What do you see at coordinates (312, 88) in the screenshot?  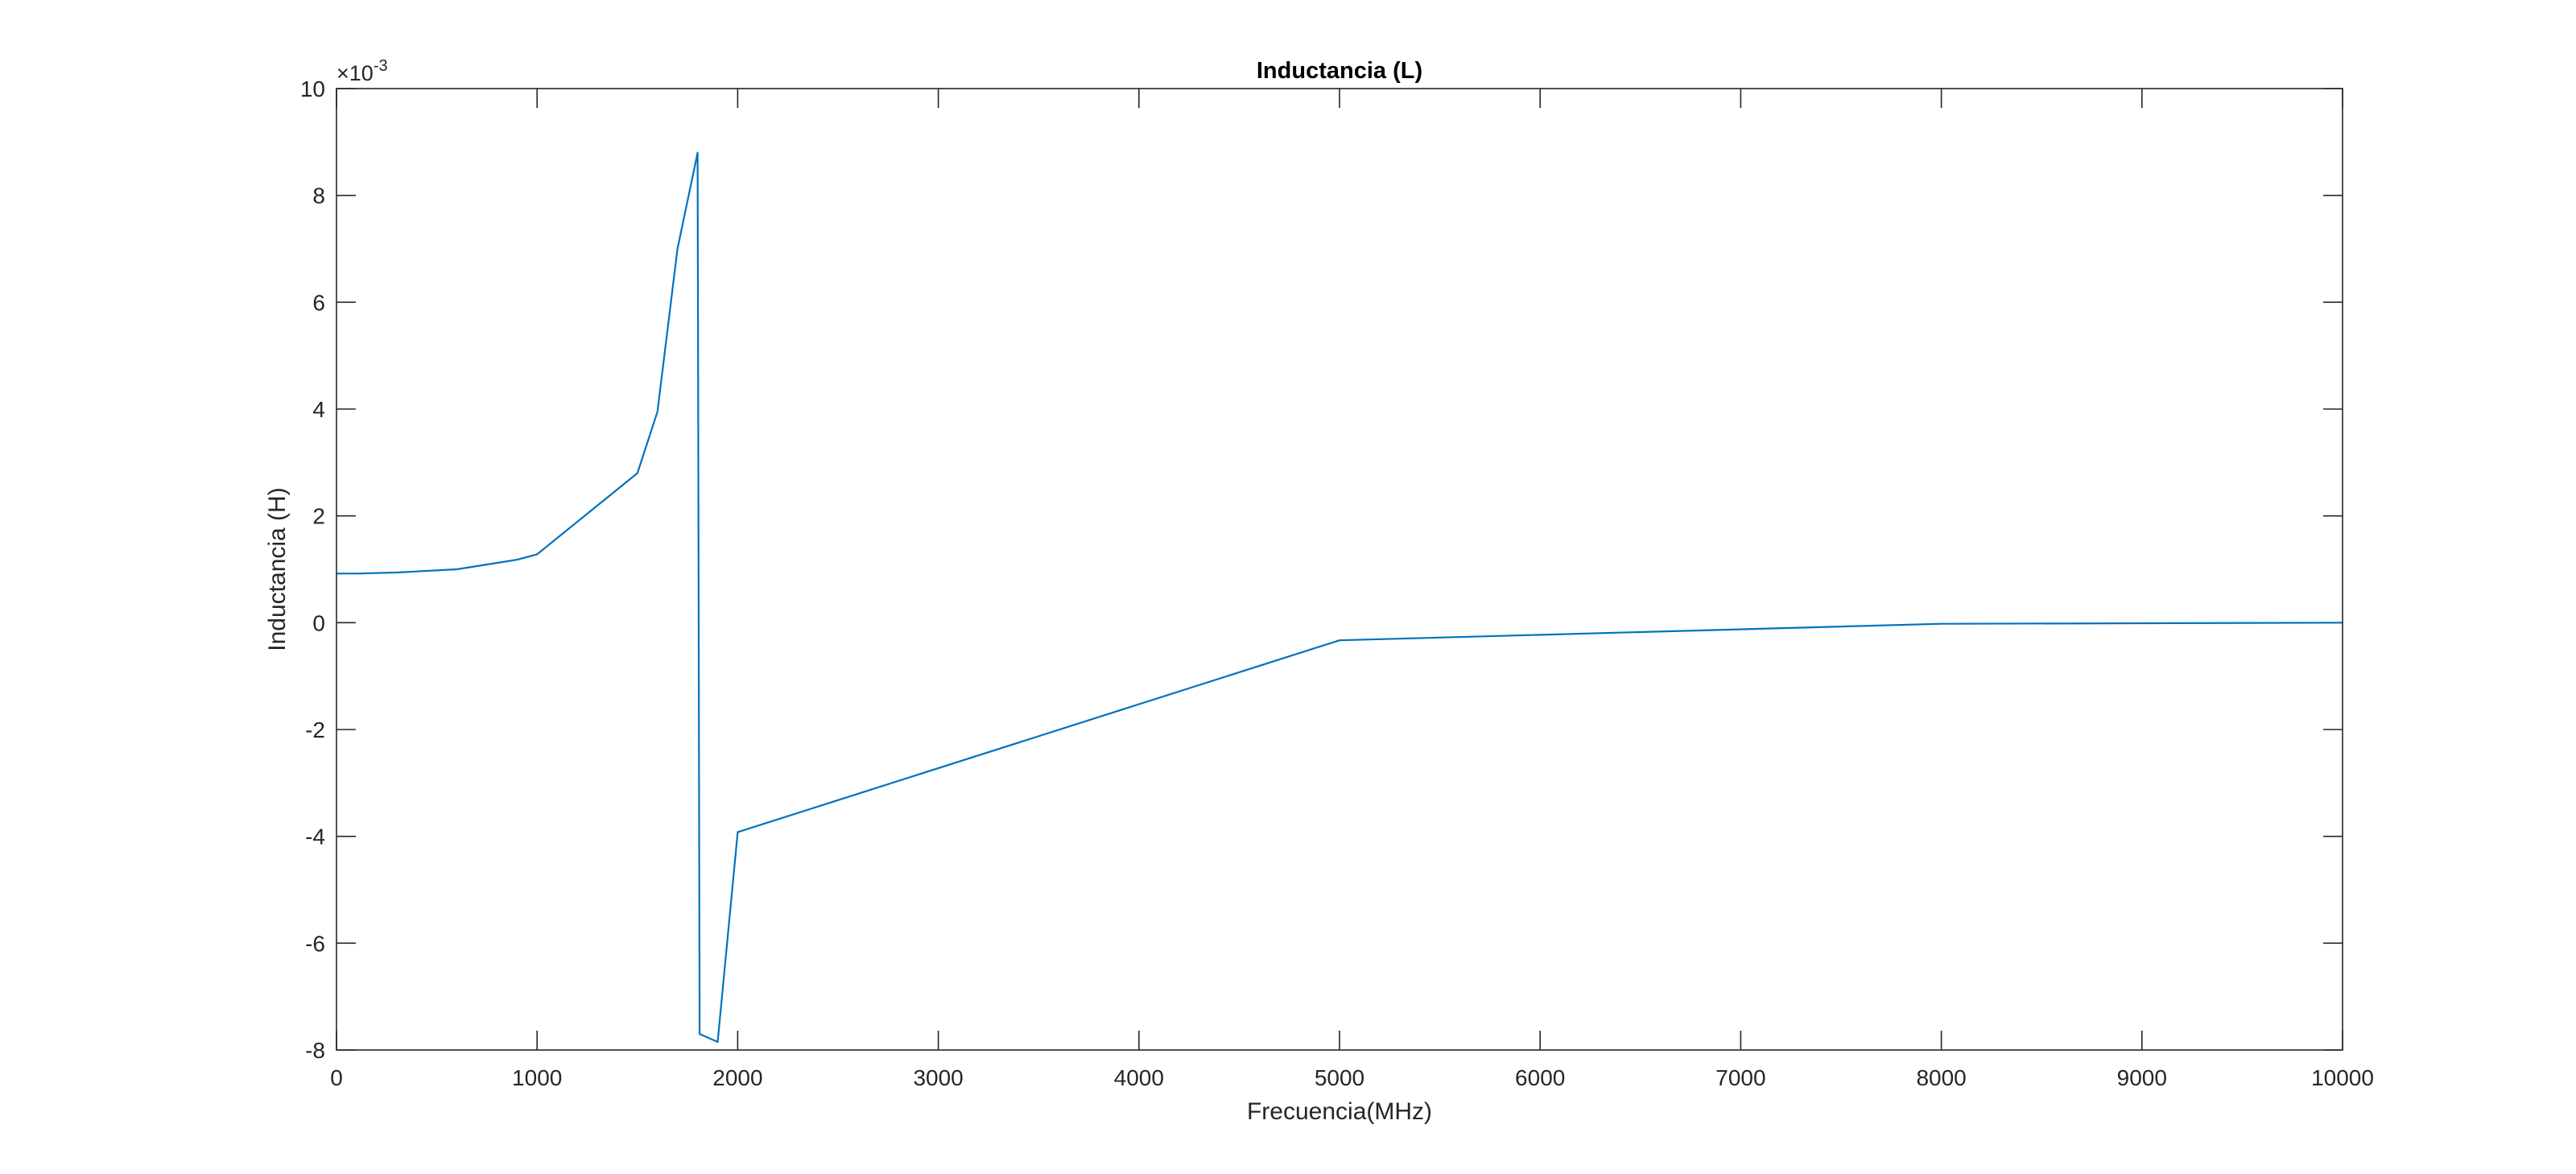 I see `y-tick-label: 10` at bounding box center [312, 88].